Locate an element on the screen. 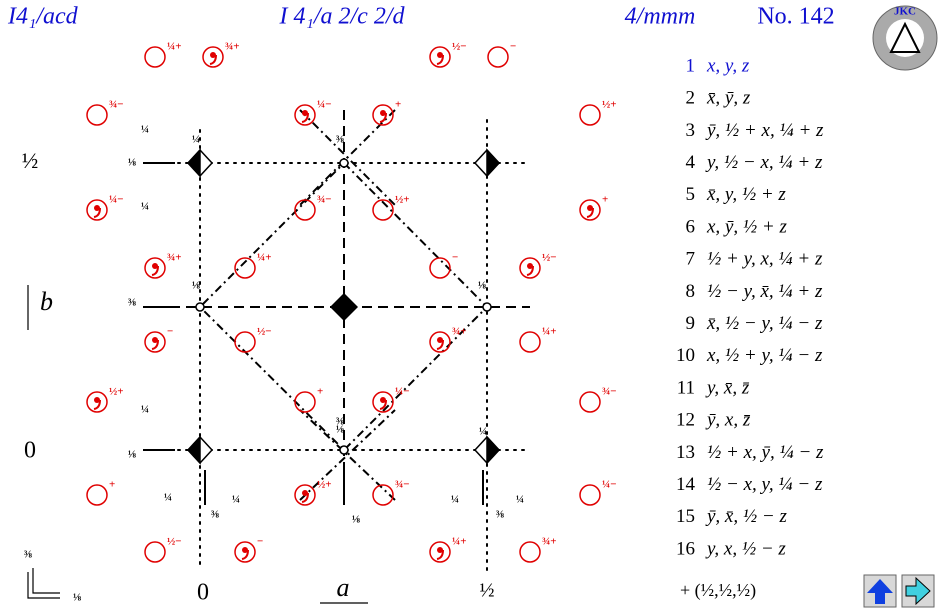  coord-entry: ȳ, ½ + x, ¼ + z is located at coordinates (764, 130).